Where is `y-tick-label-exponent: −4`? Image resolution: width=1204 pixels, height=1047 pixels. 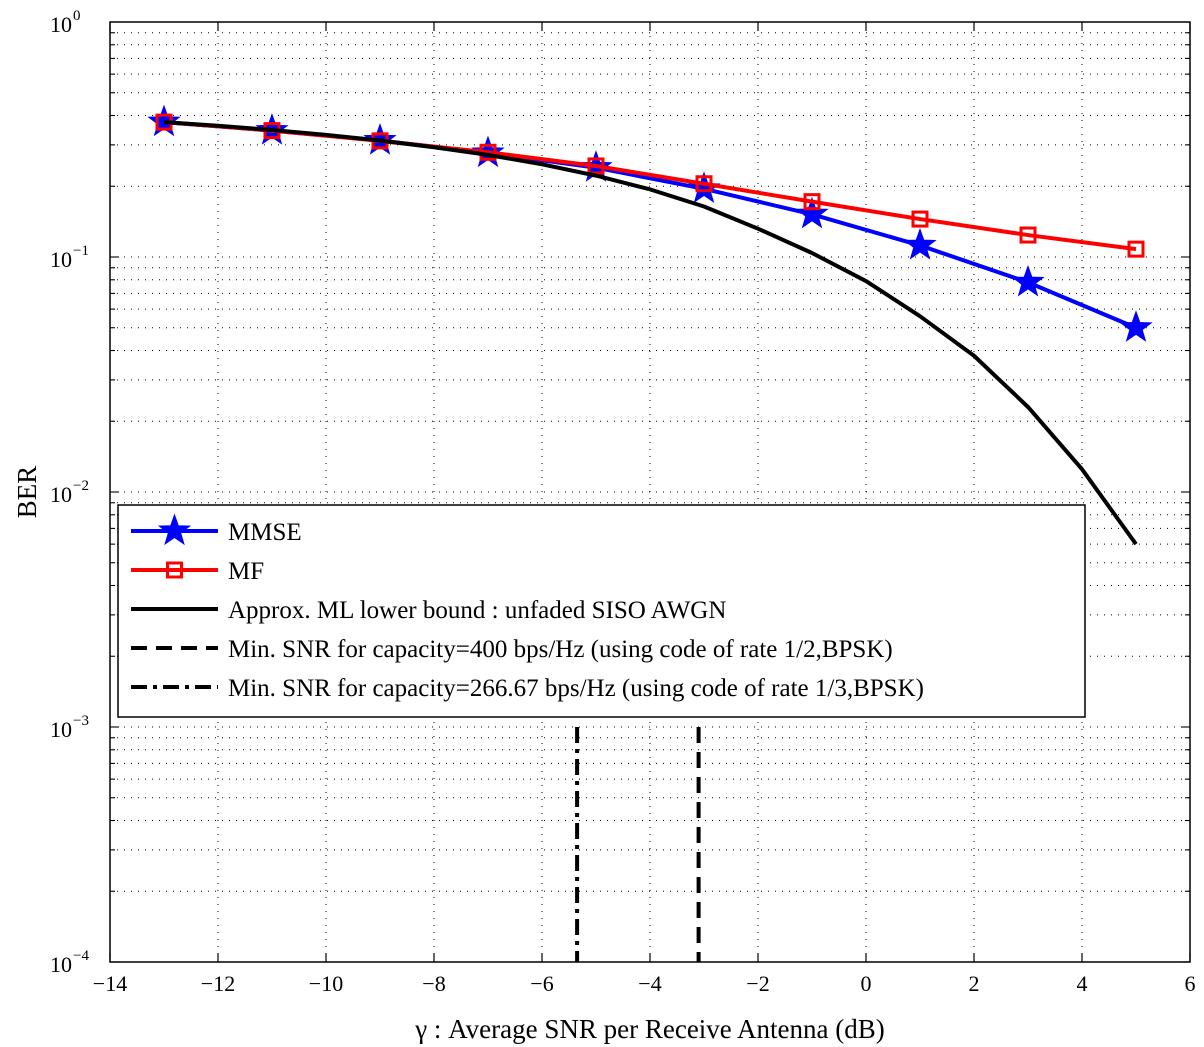
y-tick-label-exponent: −4 is located at coordinates (81, 956).